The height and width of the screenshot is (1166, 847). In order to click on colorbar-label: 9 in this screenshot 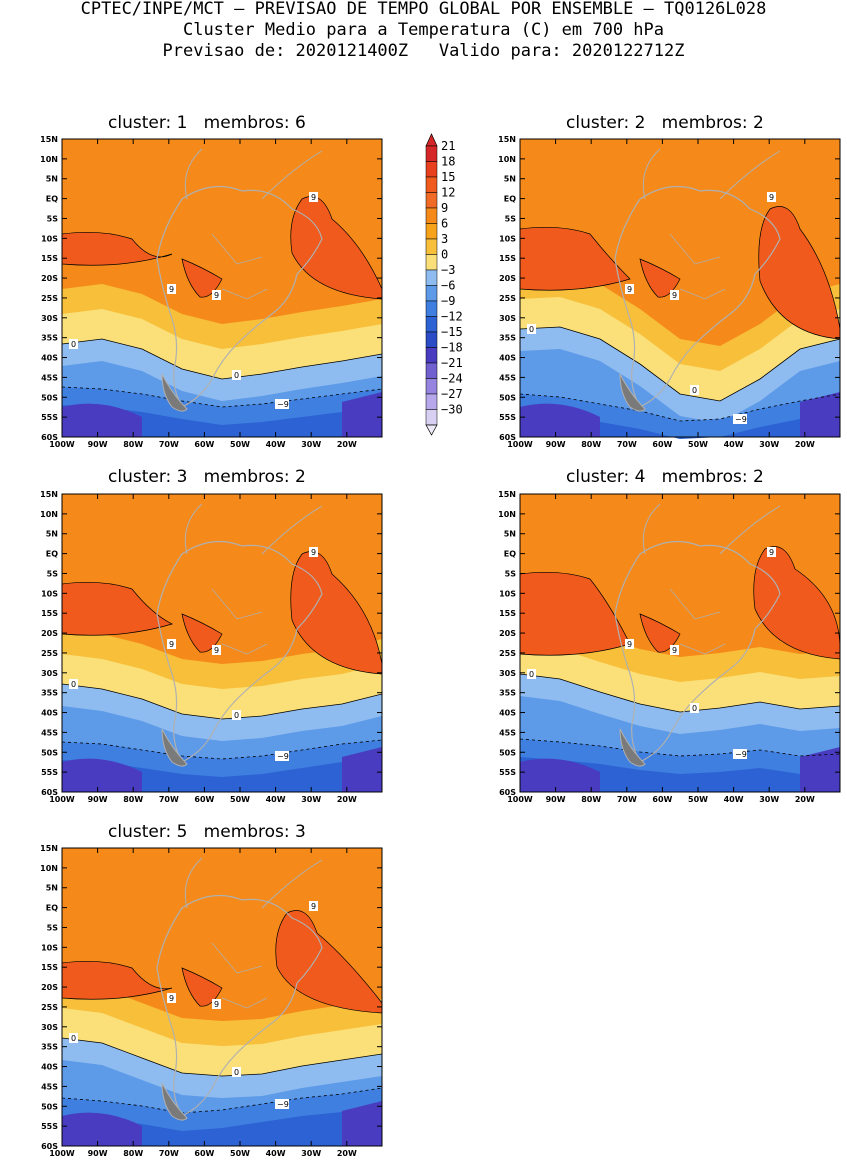, I will do `click(444, 208)`.